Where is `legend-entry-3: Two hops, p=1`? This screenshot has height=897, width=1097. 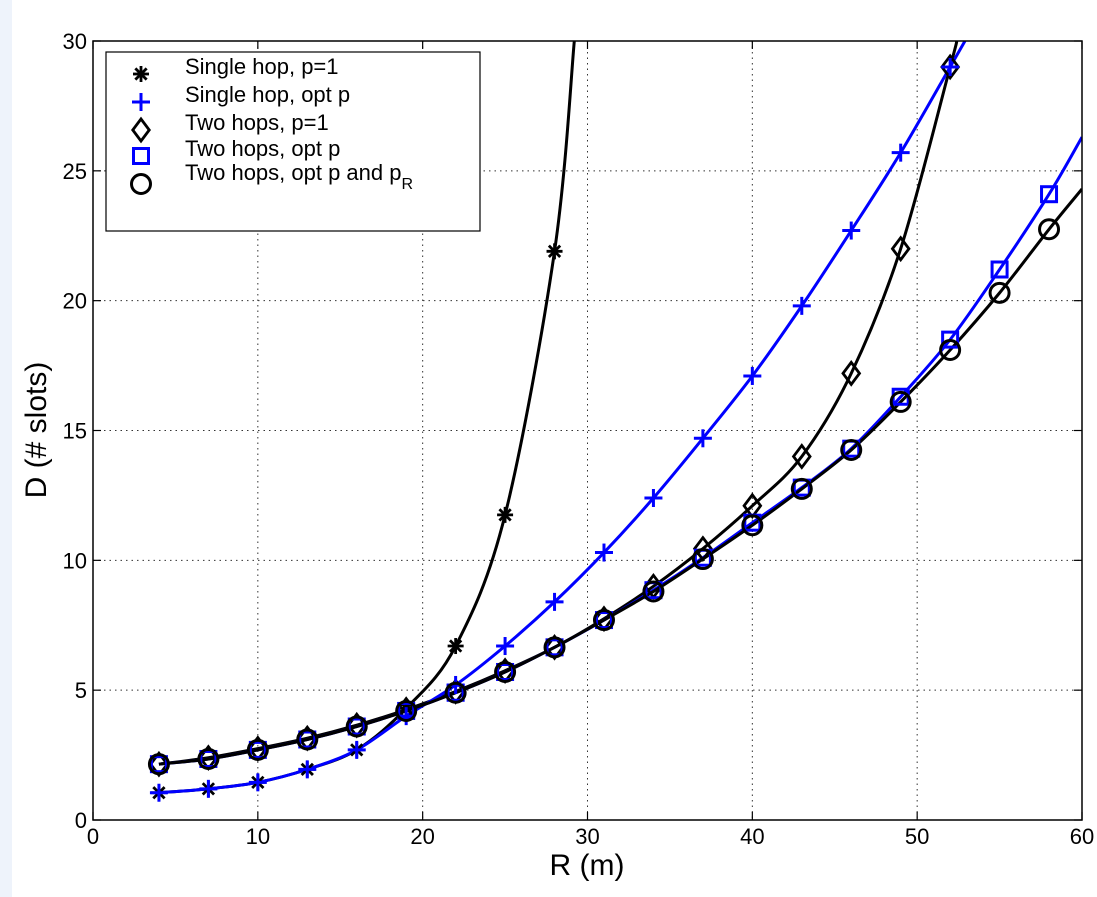 legend-entry-3: Two hops, p=1 is located at coordinates (257, 122).